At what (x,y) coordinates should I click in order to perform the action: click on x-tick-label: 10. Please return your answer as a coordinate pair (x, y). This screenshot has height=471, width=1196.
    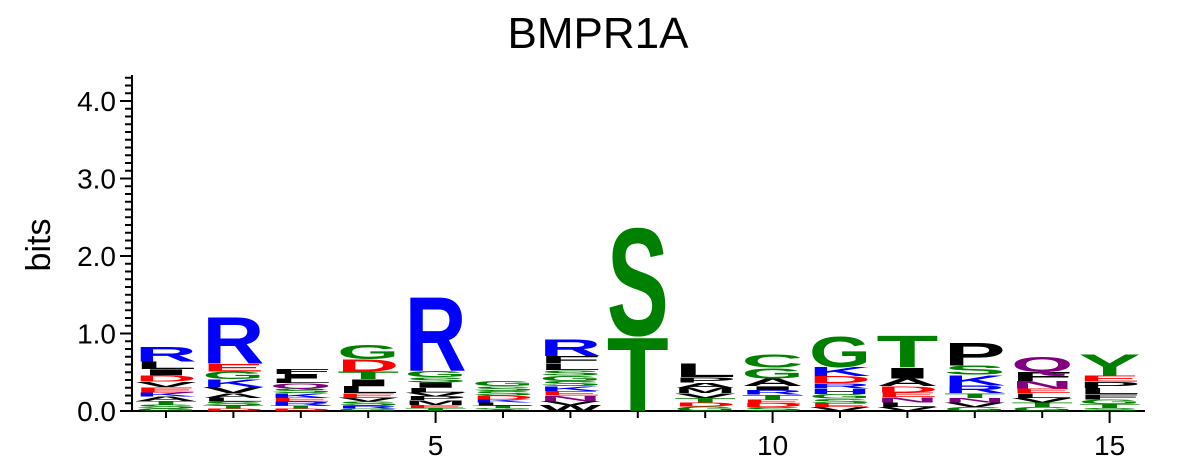
    Looking at the image, I should click on (772, 445).